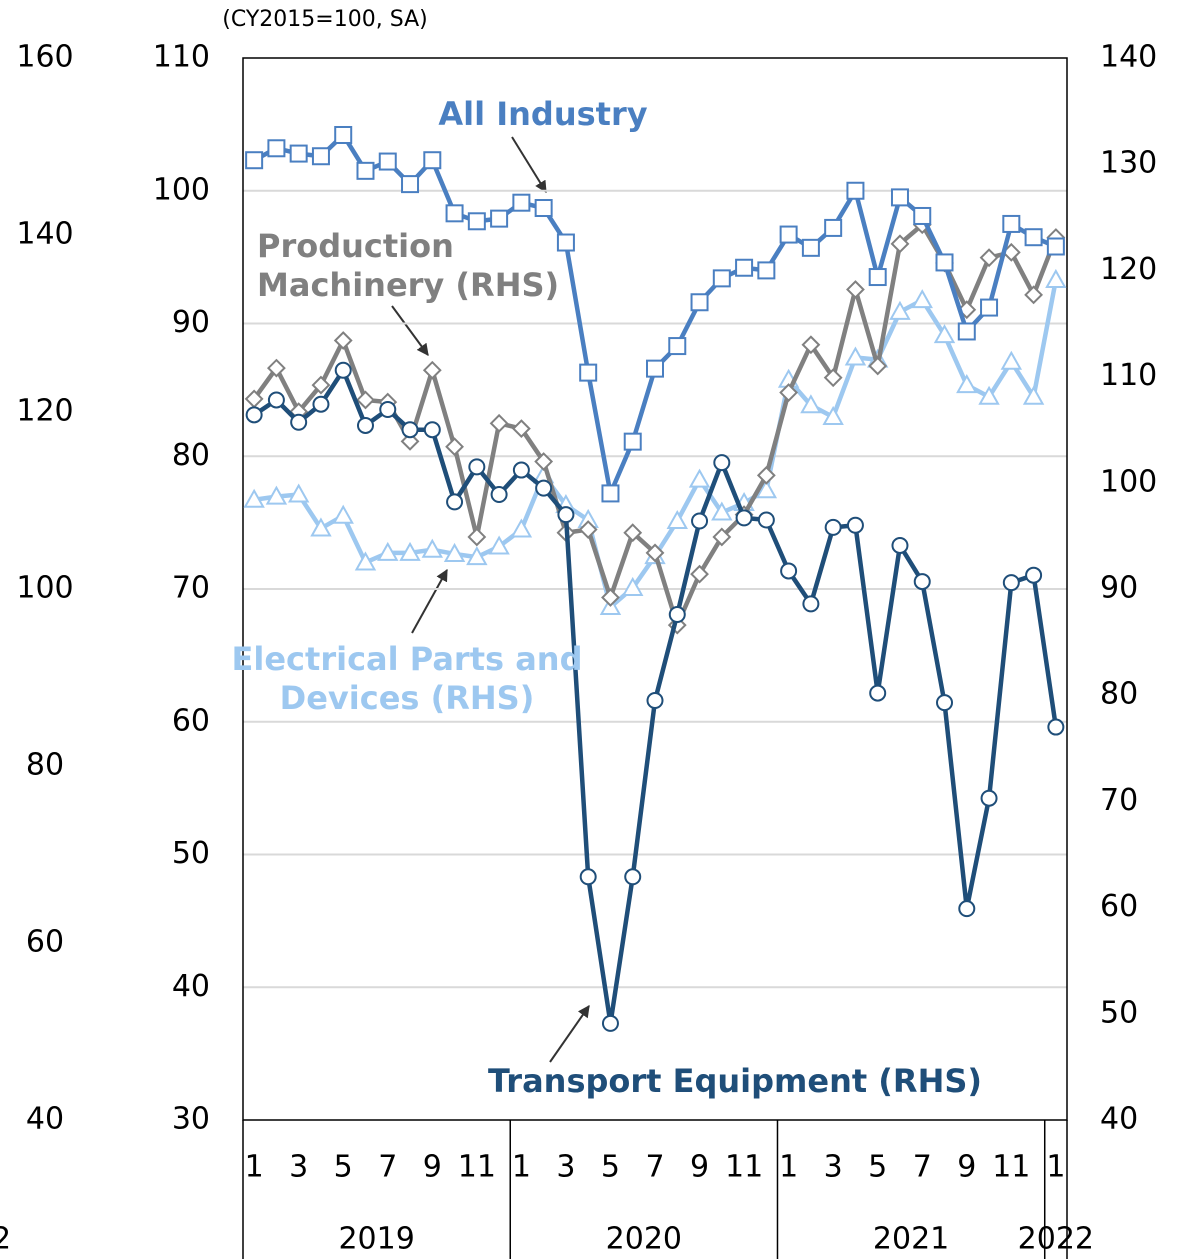  What do you see at coordinates (45, 765) in the screenshot?
I see `y3-tick-label: 80` at bounding box center [45, 765].